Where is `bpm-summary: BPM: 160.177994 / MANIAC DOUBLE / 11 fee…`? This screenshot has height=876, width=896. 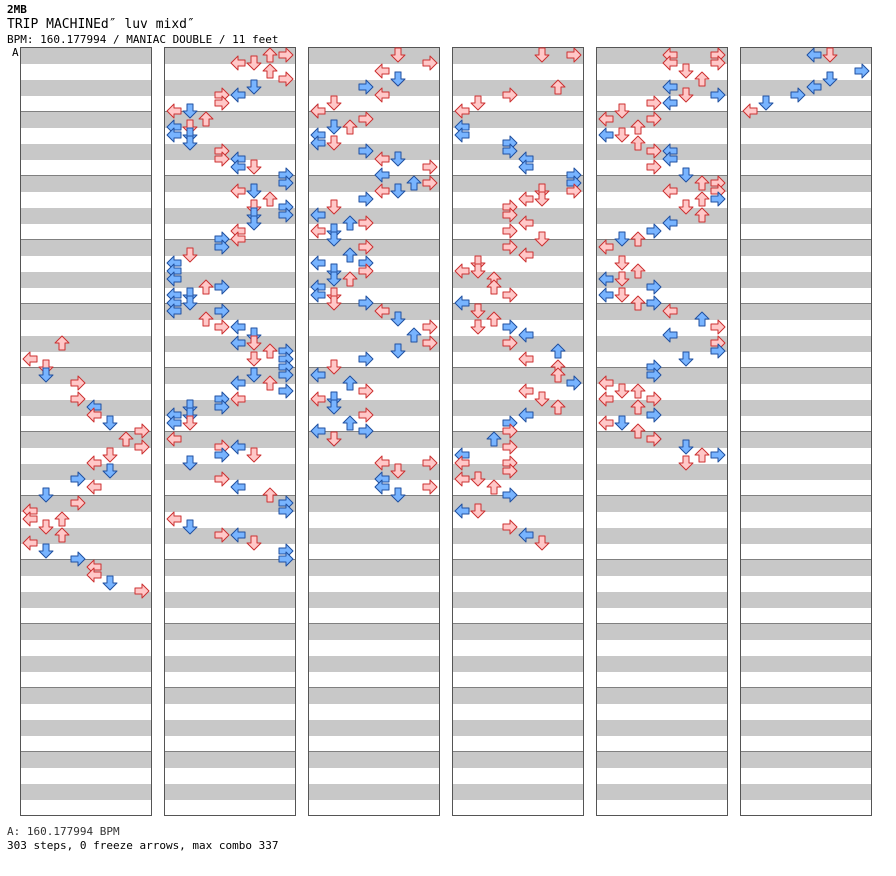
bpm-summary: BPM: 160.177994 / MANIAC DOUBLE / 11 fee… is located at coordinates (143, 39).